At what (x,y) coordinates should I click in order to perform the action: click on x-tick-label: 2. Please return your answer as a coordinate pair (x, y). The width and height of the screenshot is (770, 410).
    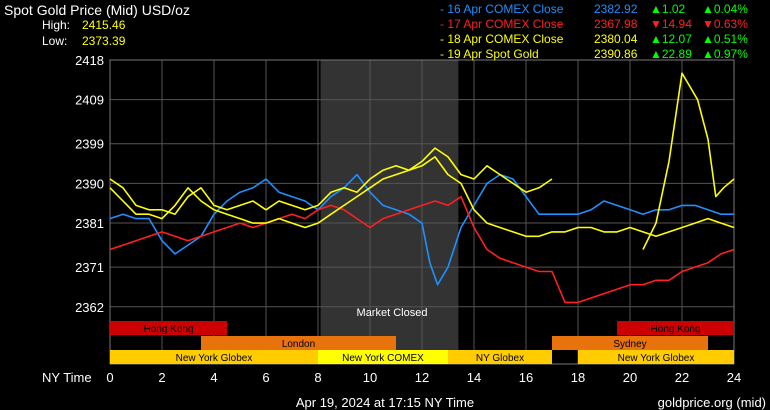
    Looking at the image, I should click on (161, 377).